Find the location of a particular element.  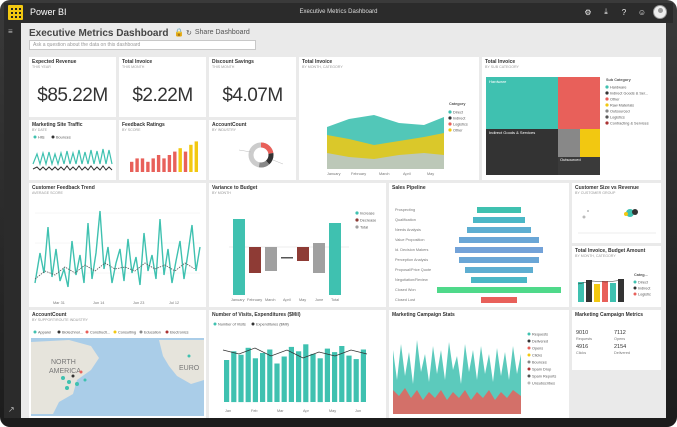

x-tick: February is located at coordinates (358, 174).